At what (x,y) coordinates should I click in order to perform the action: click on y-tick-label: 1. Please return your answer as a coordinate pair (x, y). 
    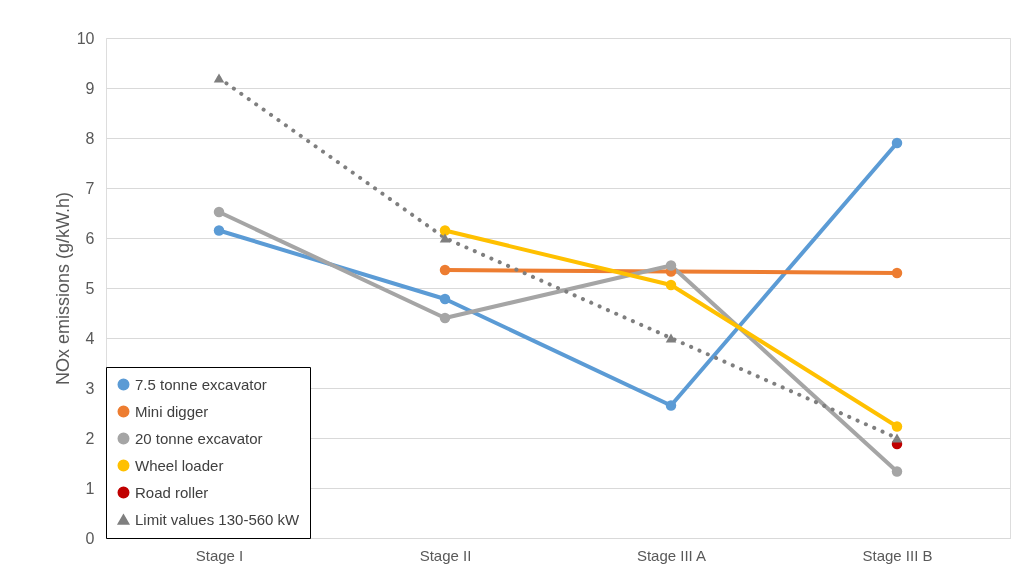
    Looking at the image, I should click on (90, 488).